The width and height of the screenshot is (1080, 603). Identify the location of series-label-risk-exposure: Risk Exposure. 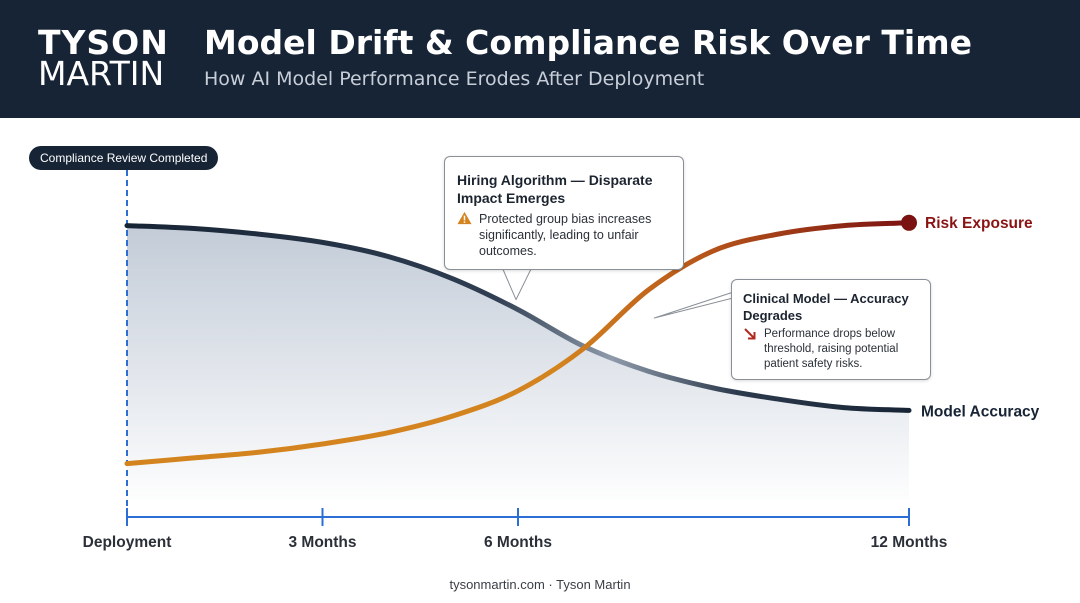
(979, 223).